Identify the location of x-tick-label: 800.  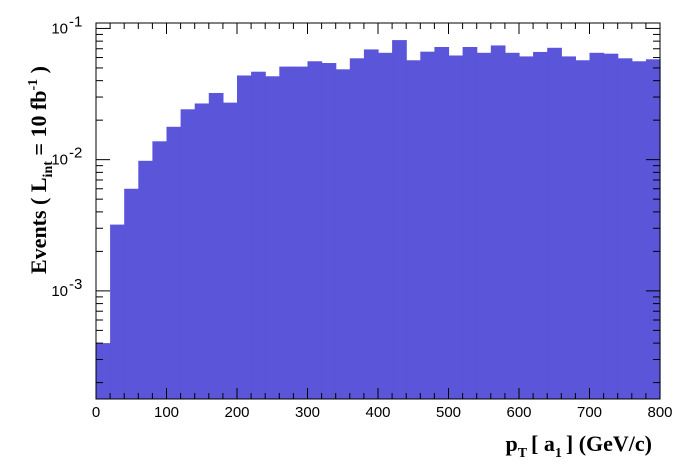
(659, 412).